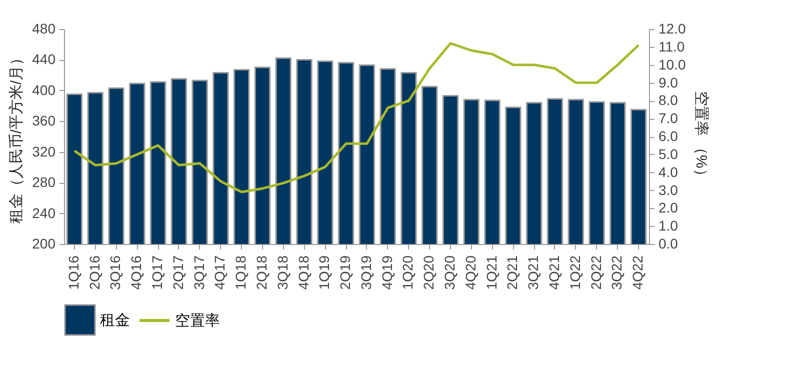 This screenshot has height=365, width=791. What do you see at coordinates (638, 272) in the screenshot?
I see `x-tick-label: 4Q22` at bounding box center [638, 272].